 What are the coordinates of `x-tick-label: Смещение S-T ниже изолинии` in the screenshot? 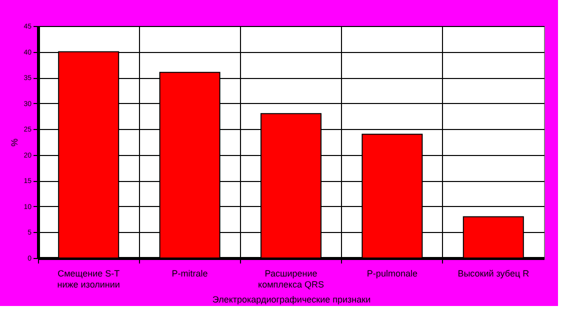 It's located at (88, 279).